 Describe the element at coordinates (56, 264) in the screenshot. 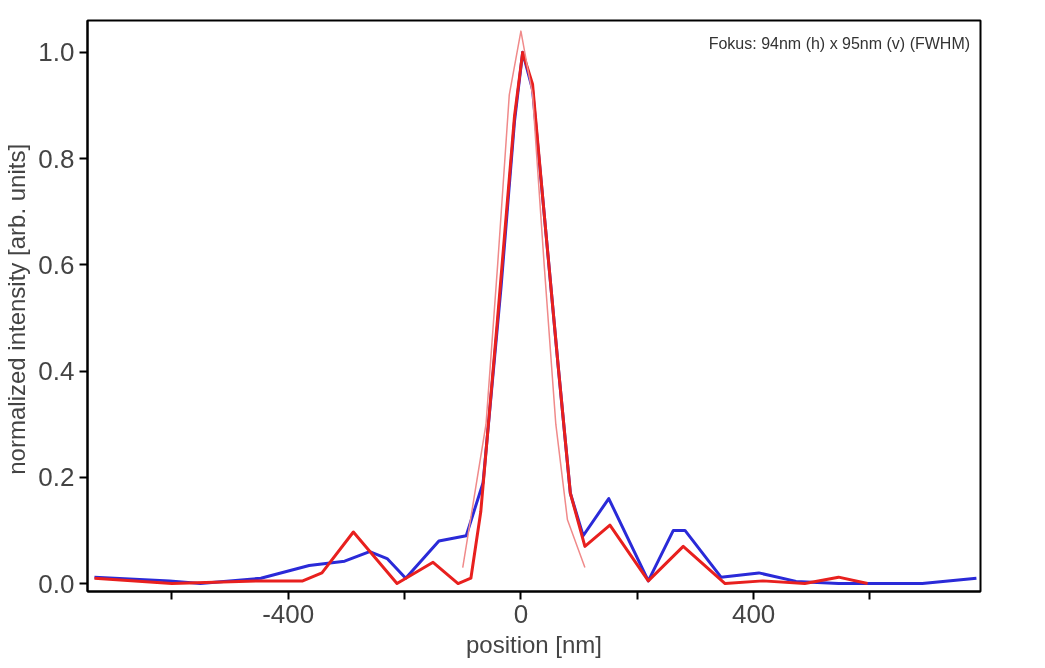

I see `y-tick-label: 0.6` at that location.